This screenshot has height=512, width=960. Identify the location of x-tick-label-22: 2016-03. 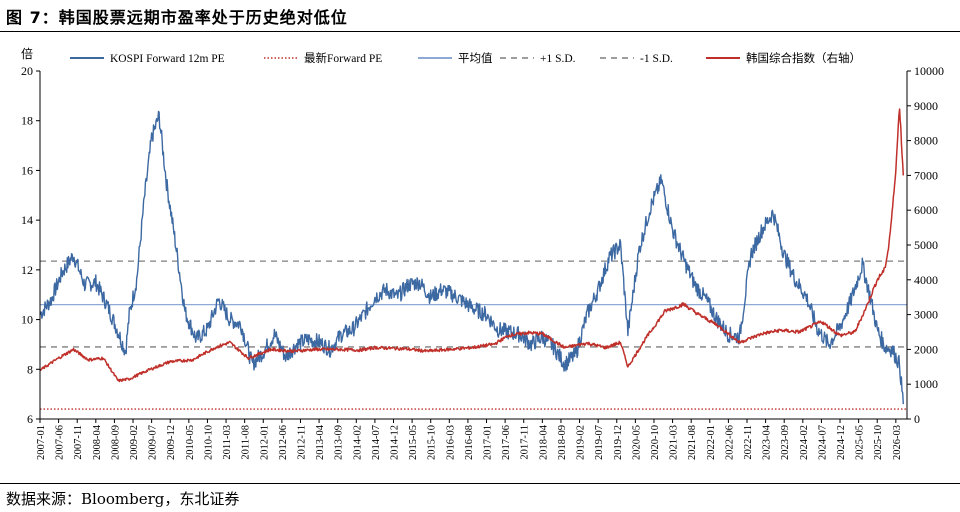
(450, 442).